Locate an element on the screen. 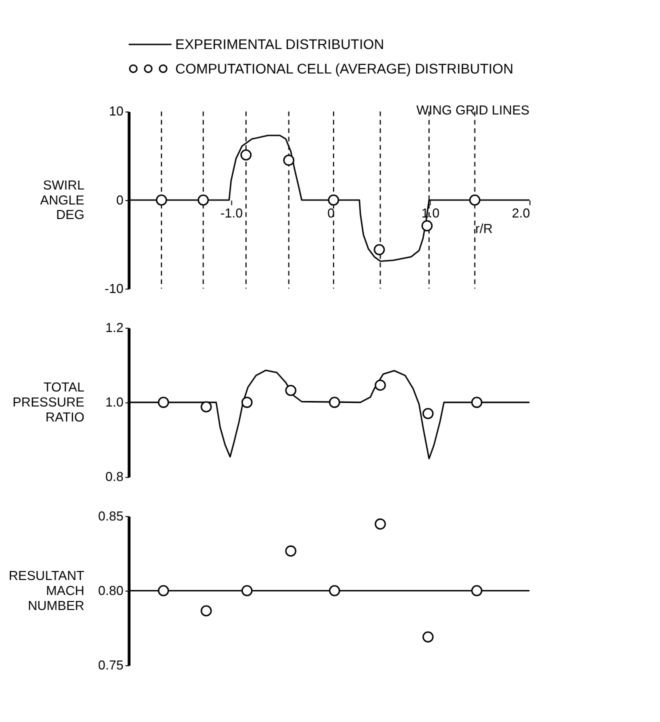 The height and width of the screenshot is (722, 660). x-tick-label: 2.0 is located at coordinates (521, 212).